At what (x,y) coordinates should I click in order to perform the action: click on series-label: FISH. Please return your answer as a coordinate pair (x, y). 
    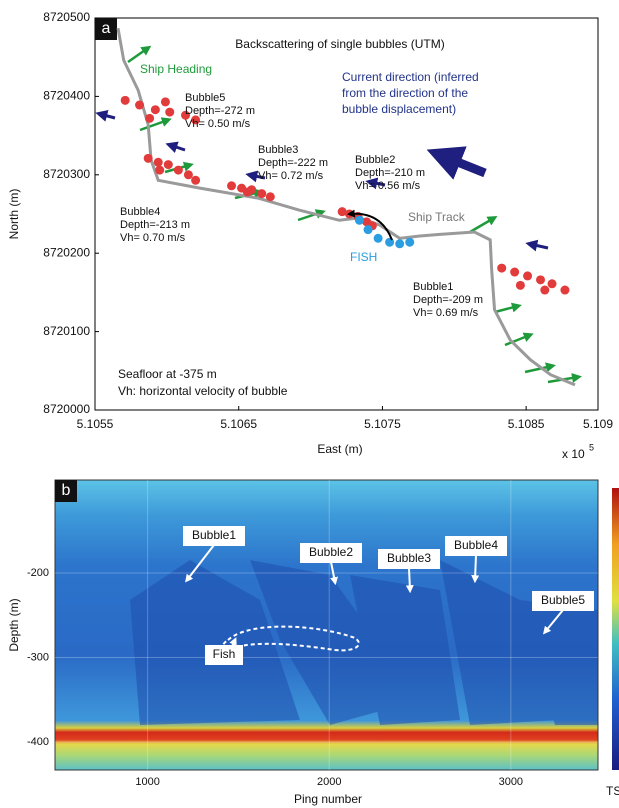
    Looking at the image, I should click on (363, 257).